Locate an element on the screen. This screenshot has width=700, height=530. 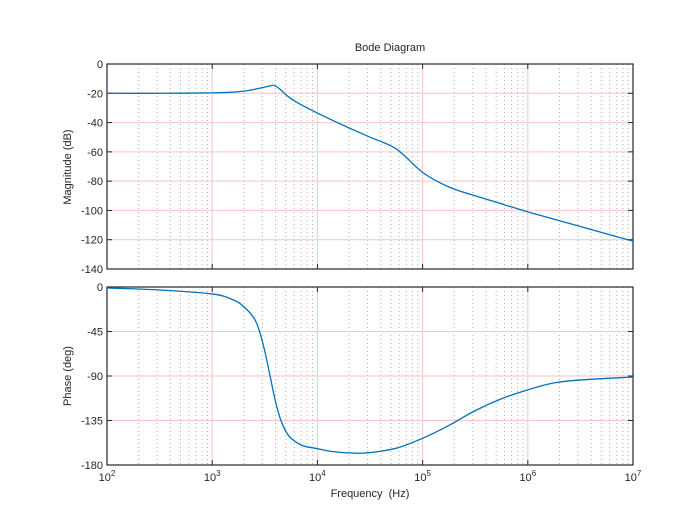
x-tick-label: 10⁷ is located at coordinates (633, 476).